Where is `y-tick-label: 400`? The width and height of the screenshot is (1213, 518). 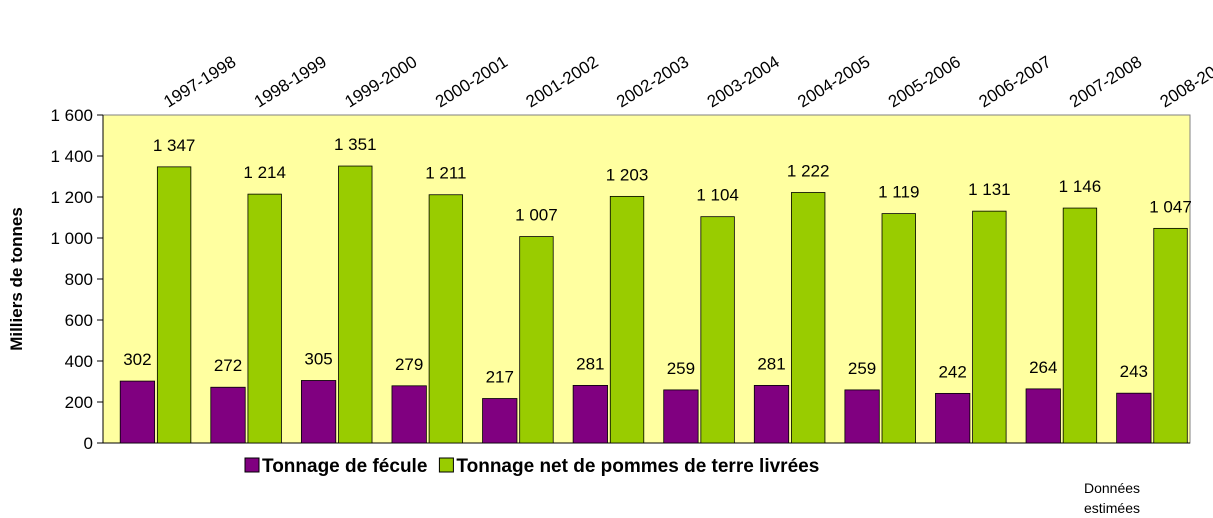
y-tick-label: 400 is located at coordinates (79, 361).